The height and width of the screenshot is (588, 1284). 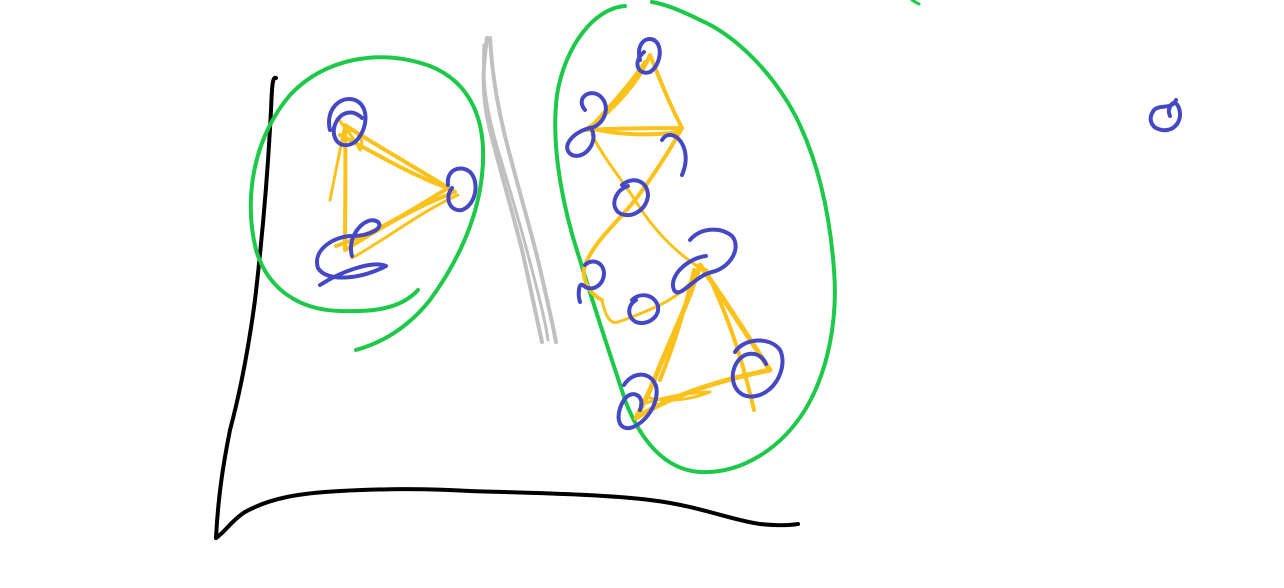 I want to click on left-cluster, so click(x=367, y=203).